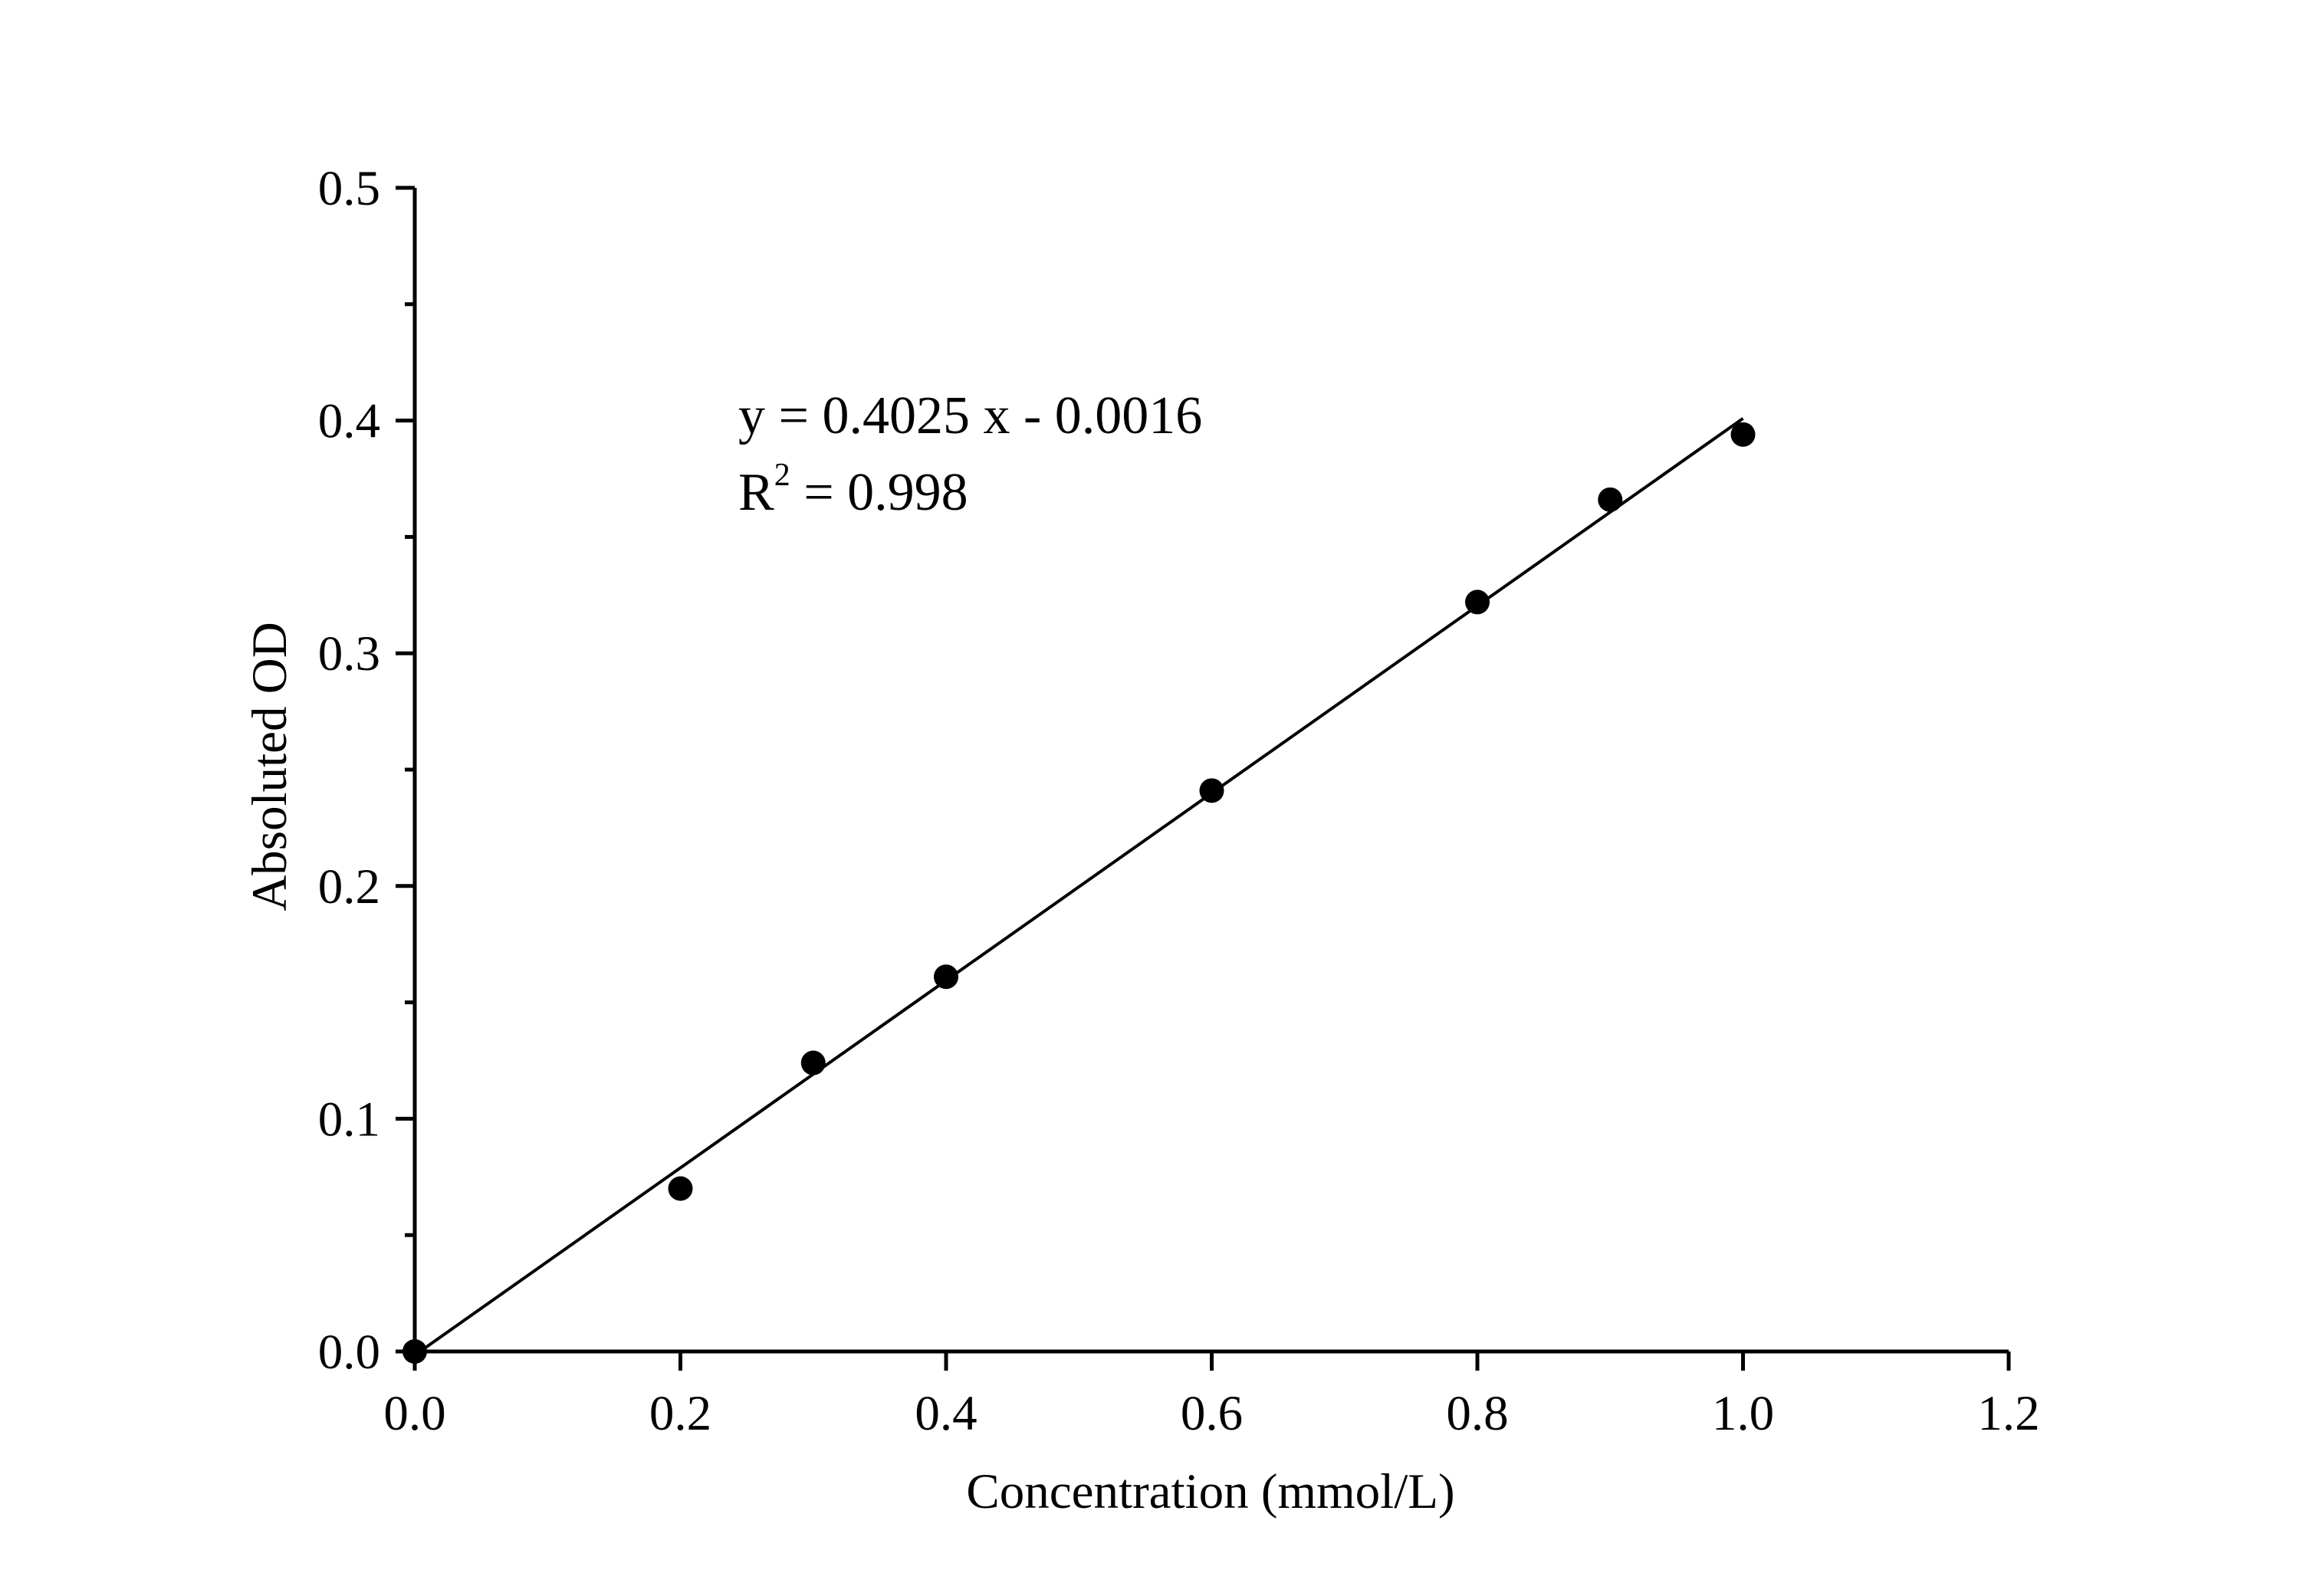  What do you see at coordinates (1210, 1491) in the screenshot?
I see `x-axis-label: Concentration (mmol/L)` at bounding box center [1210, 1491].